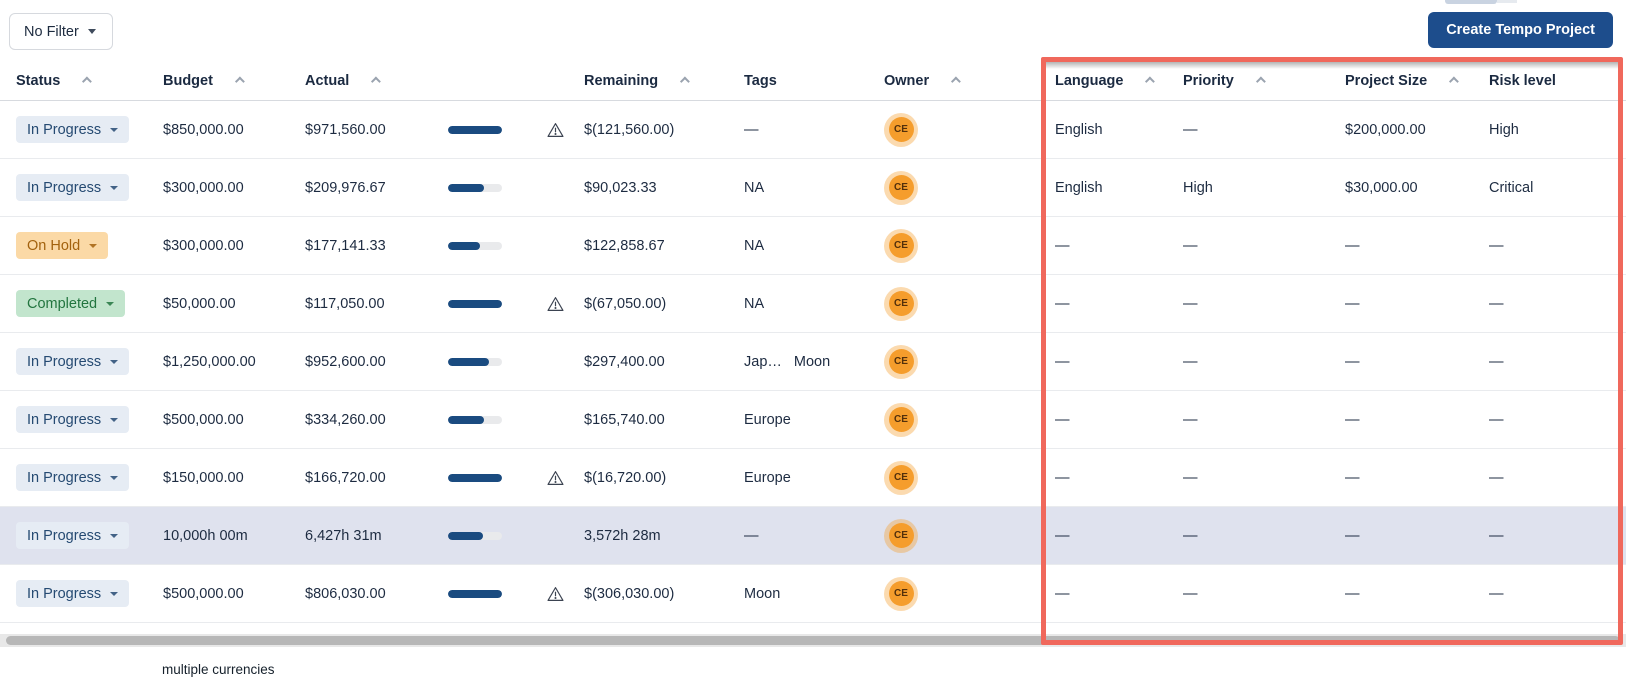 The height and width of the screenshot is (686, 1626). I want to click on create-tempo-project-button: Create Tempo Project, so click(1520, 30).